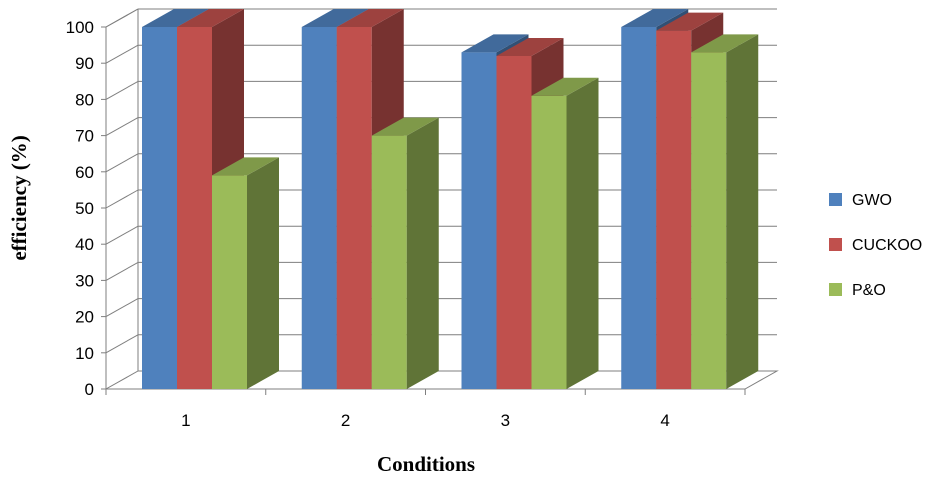  I want to click on y-tick-label: 70, so click(84, 136).